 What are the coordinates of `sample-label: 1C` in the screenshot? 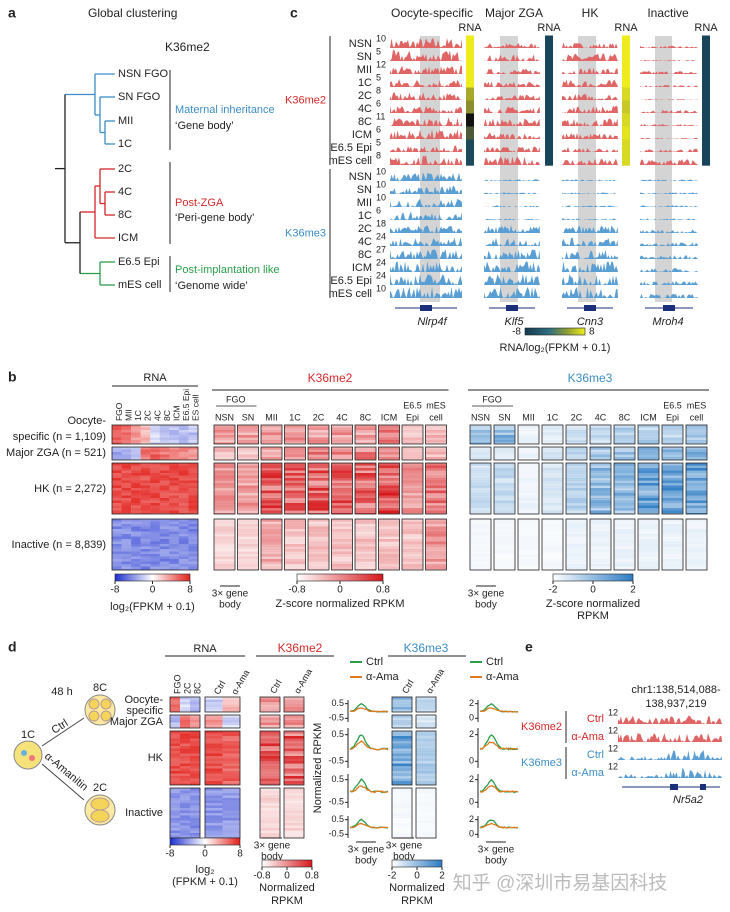 It's located at (365, 216).